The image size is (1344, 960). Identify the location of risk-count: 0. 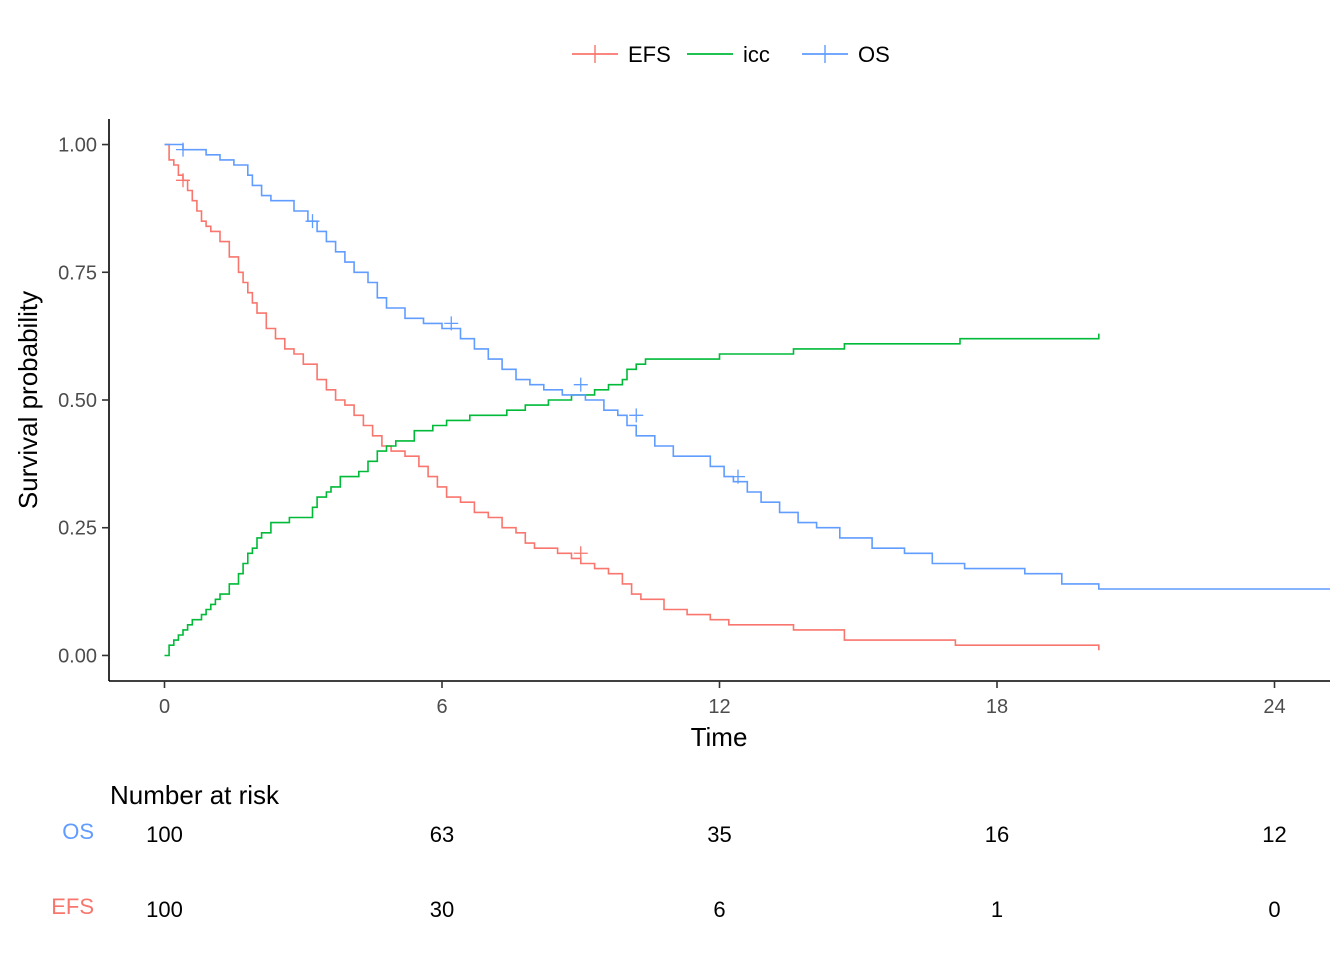
(1274, 909).